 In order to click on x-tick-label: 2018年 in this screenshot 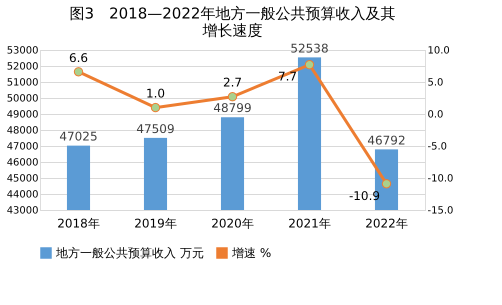, I will do `click(78, 223)`.